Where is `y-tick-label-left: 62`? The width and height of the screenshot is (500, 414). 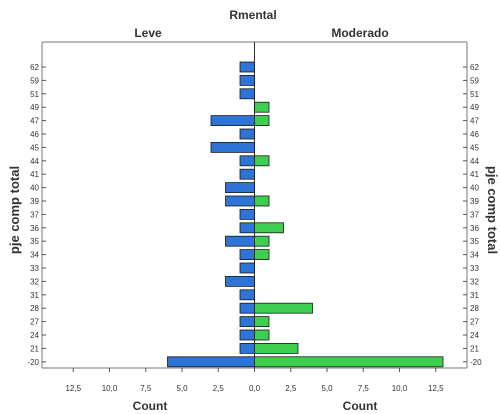 y-tick-label-left: 62 is located at coordinates (34, 67).